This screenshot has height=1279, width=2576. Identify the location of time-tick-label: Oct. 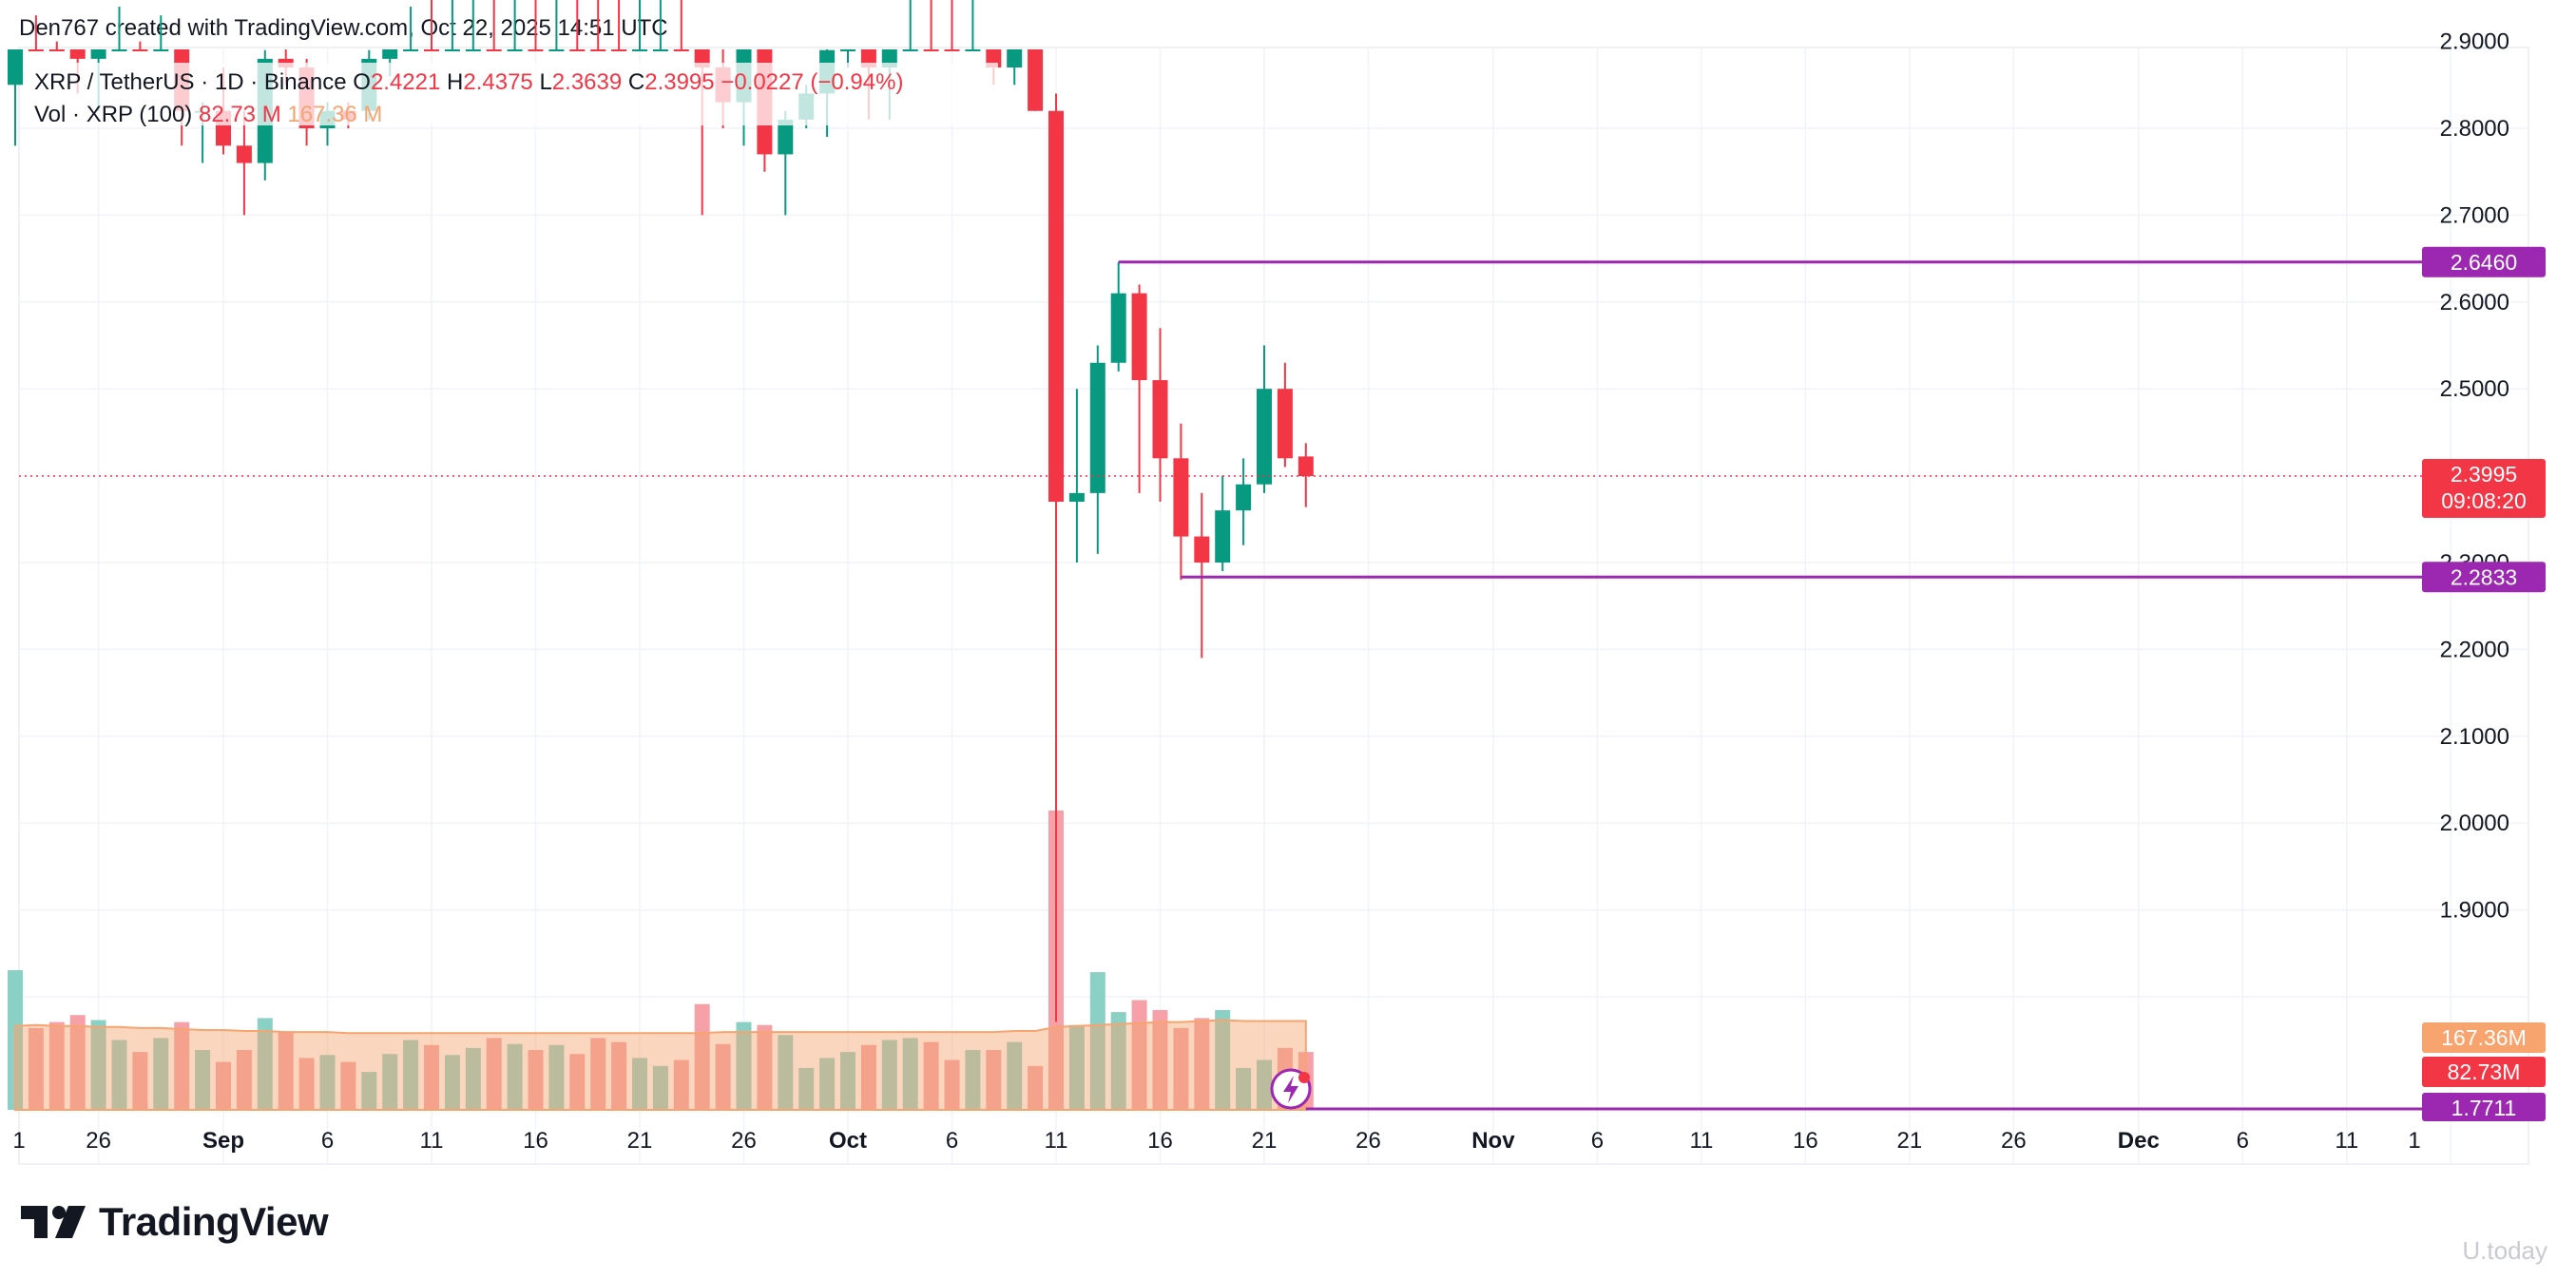
(848, 1141).